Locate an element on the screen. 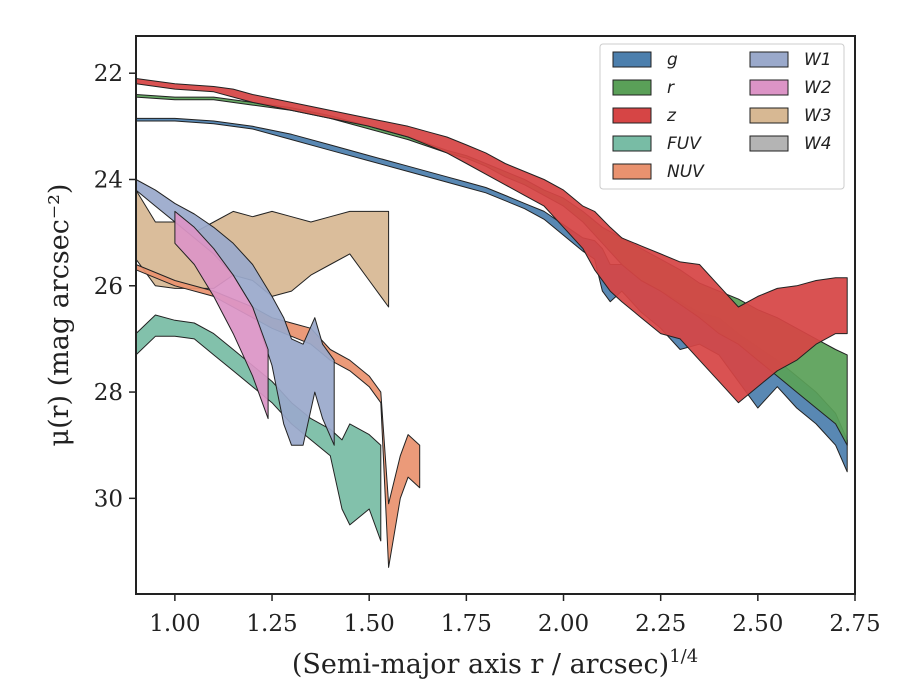 The height and width of the screenshot is (700, 900). legend-swatch-nuv is located at coordinates (632, 171).